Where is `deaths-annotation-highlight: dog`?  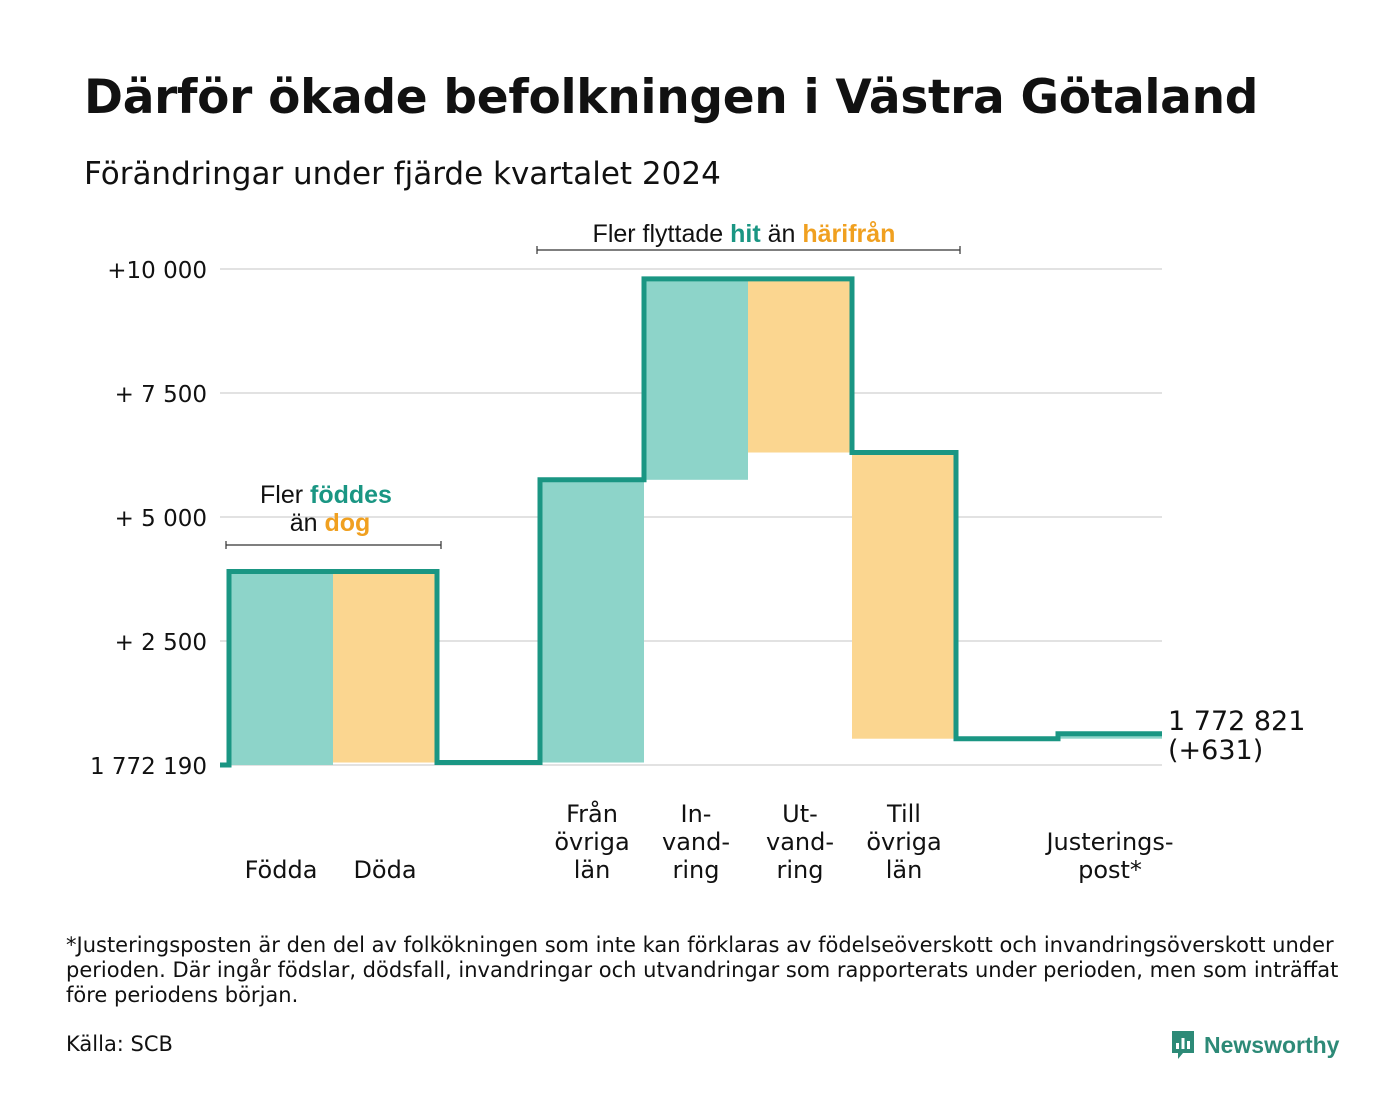
deaths-annotation-highlight: dog is located at coordinates (347, 523).